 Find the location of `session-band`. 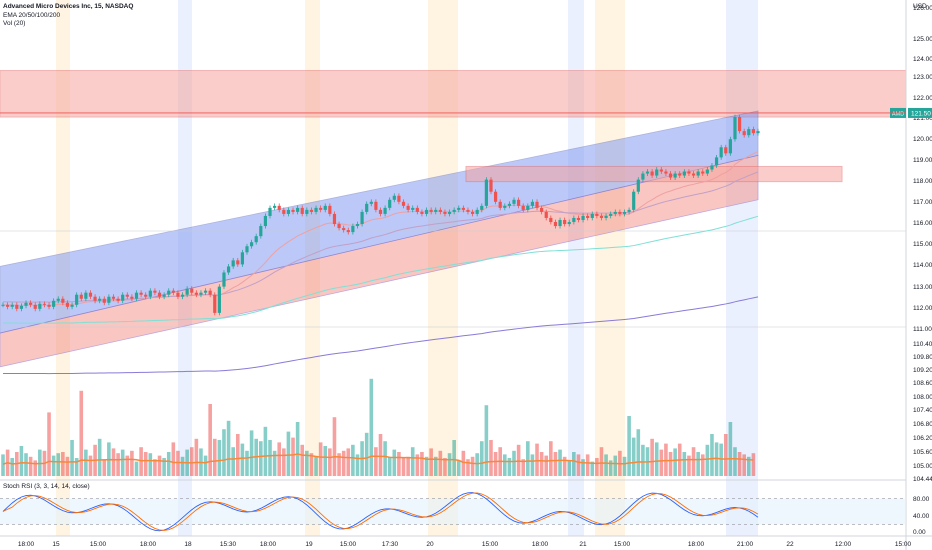

session-band is located at coordinates (576, 268).